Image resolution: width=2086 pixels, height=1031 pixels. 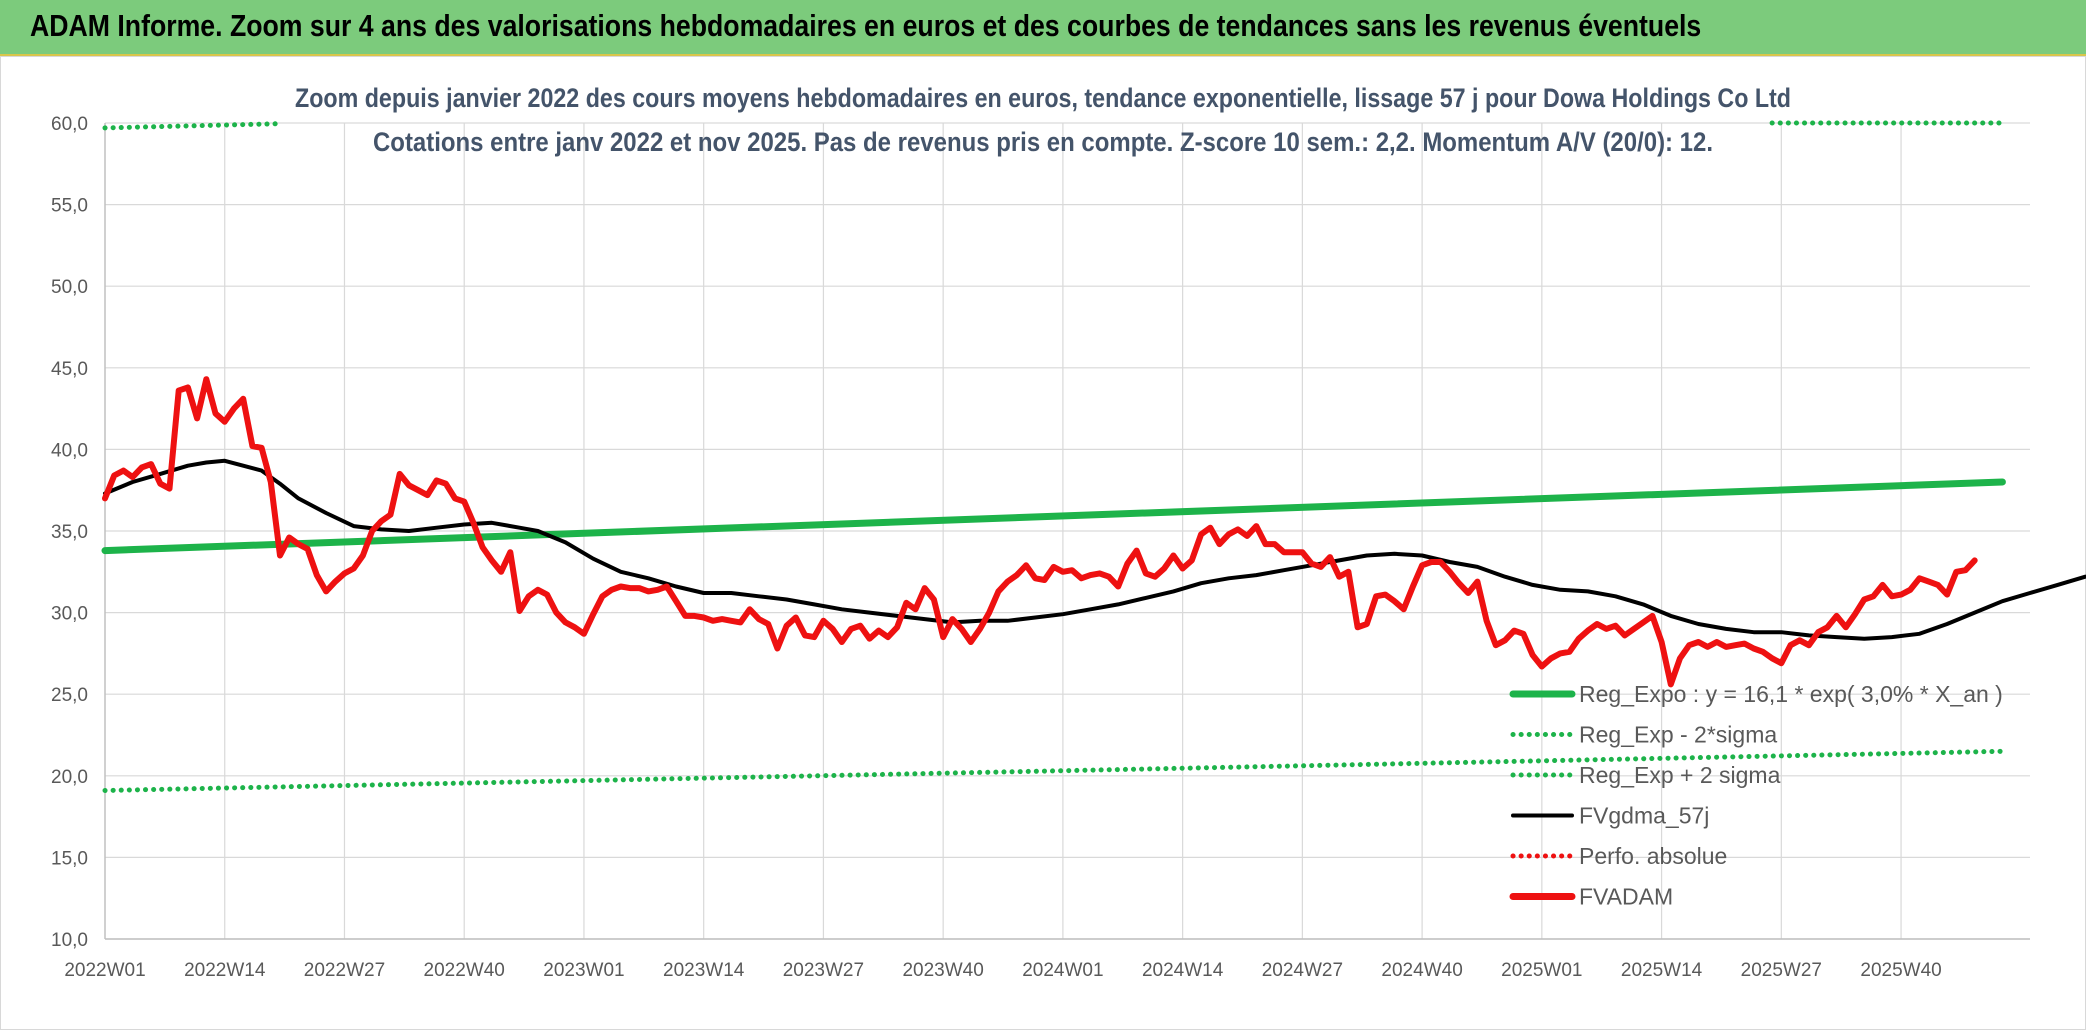 What do you see at coordinates (1644, 816) in the screenshot?
I see `legend-label: FVgdma_57j` at bounding box center [1644, 816].